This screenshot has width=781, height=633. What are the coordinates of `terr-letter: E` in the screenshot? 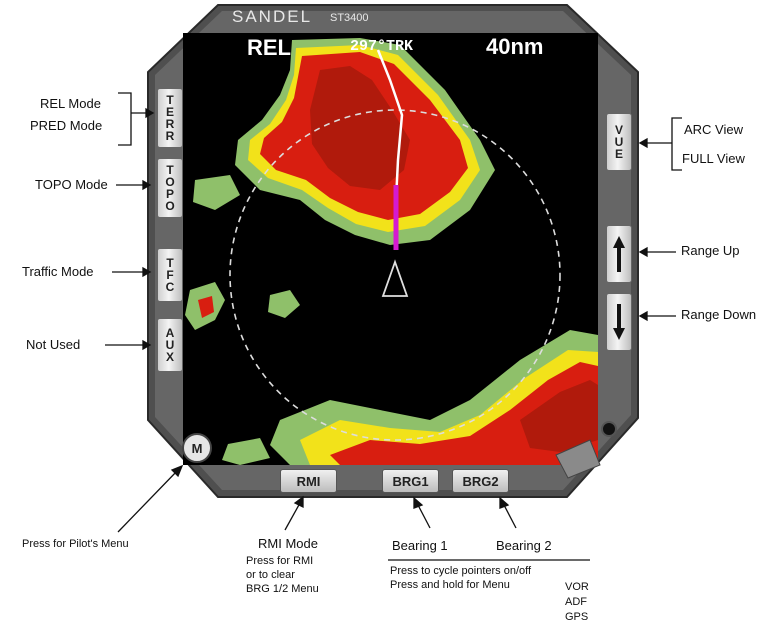 It's located at (169, 112).